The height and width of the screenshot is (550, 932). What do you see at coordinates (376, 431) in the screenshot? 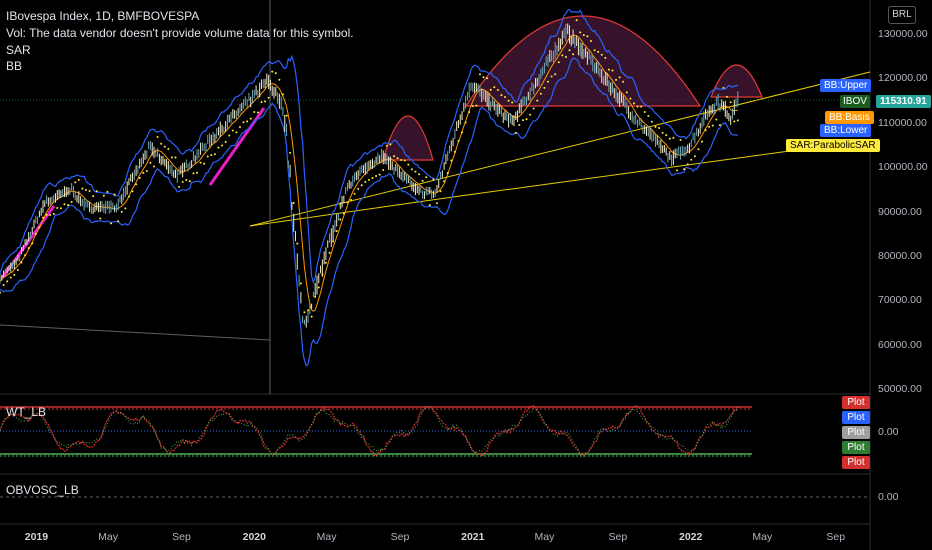
I see `wt-pane` at bounding box center [376, 431].